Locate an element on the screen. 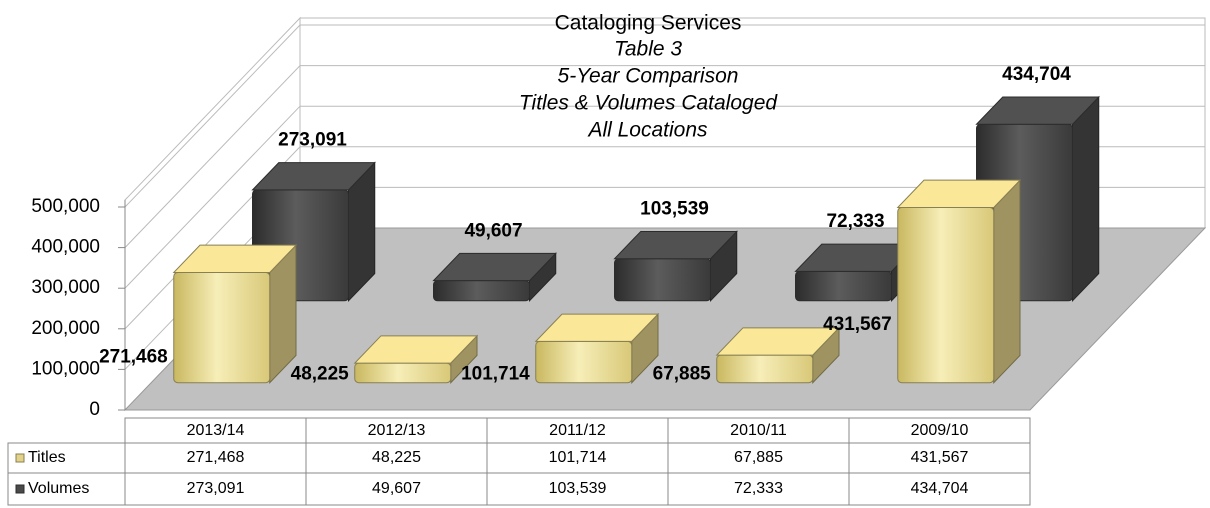  chart-subtitle: Table 3 is located at coordinates (648, 49).